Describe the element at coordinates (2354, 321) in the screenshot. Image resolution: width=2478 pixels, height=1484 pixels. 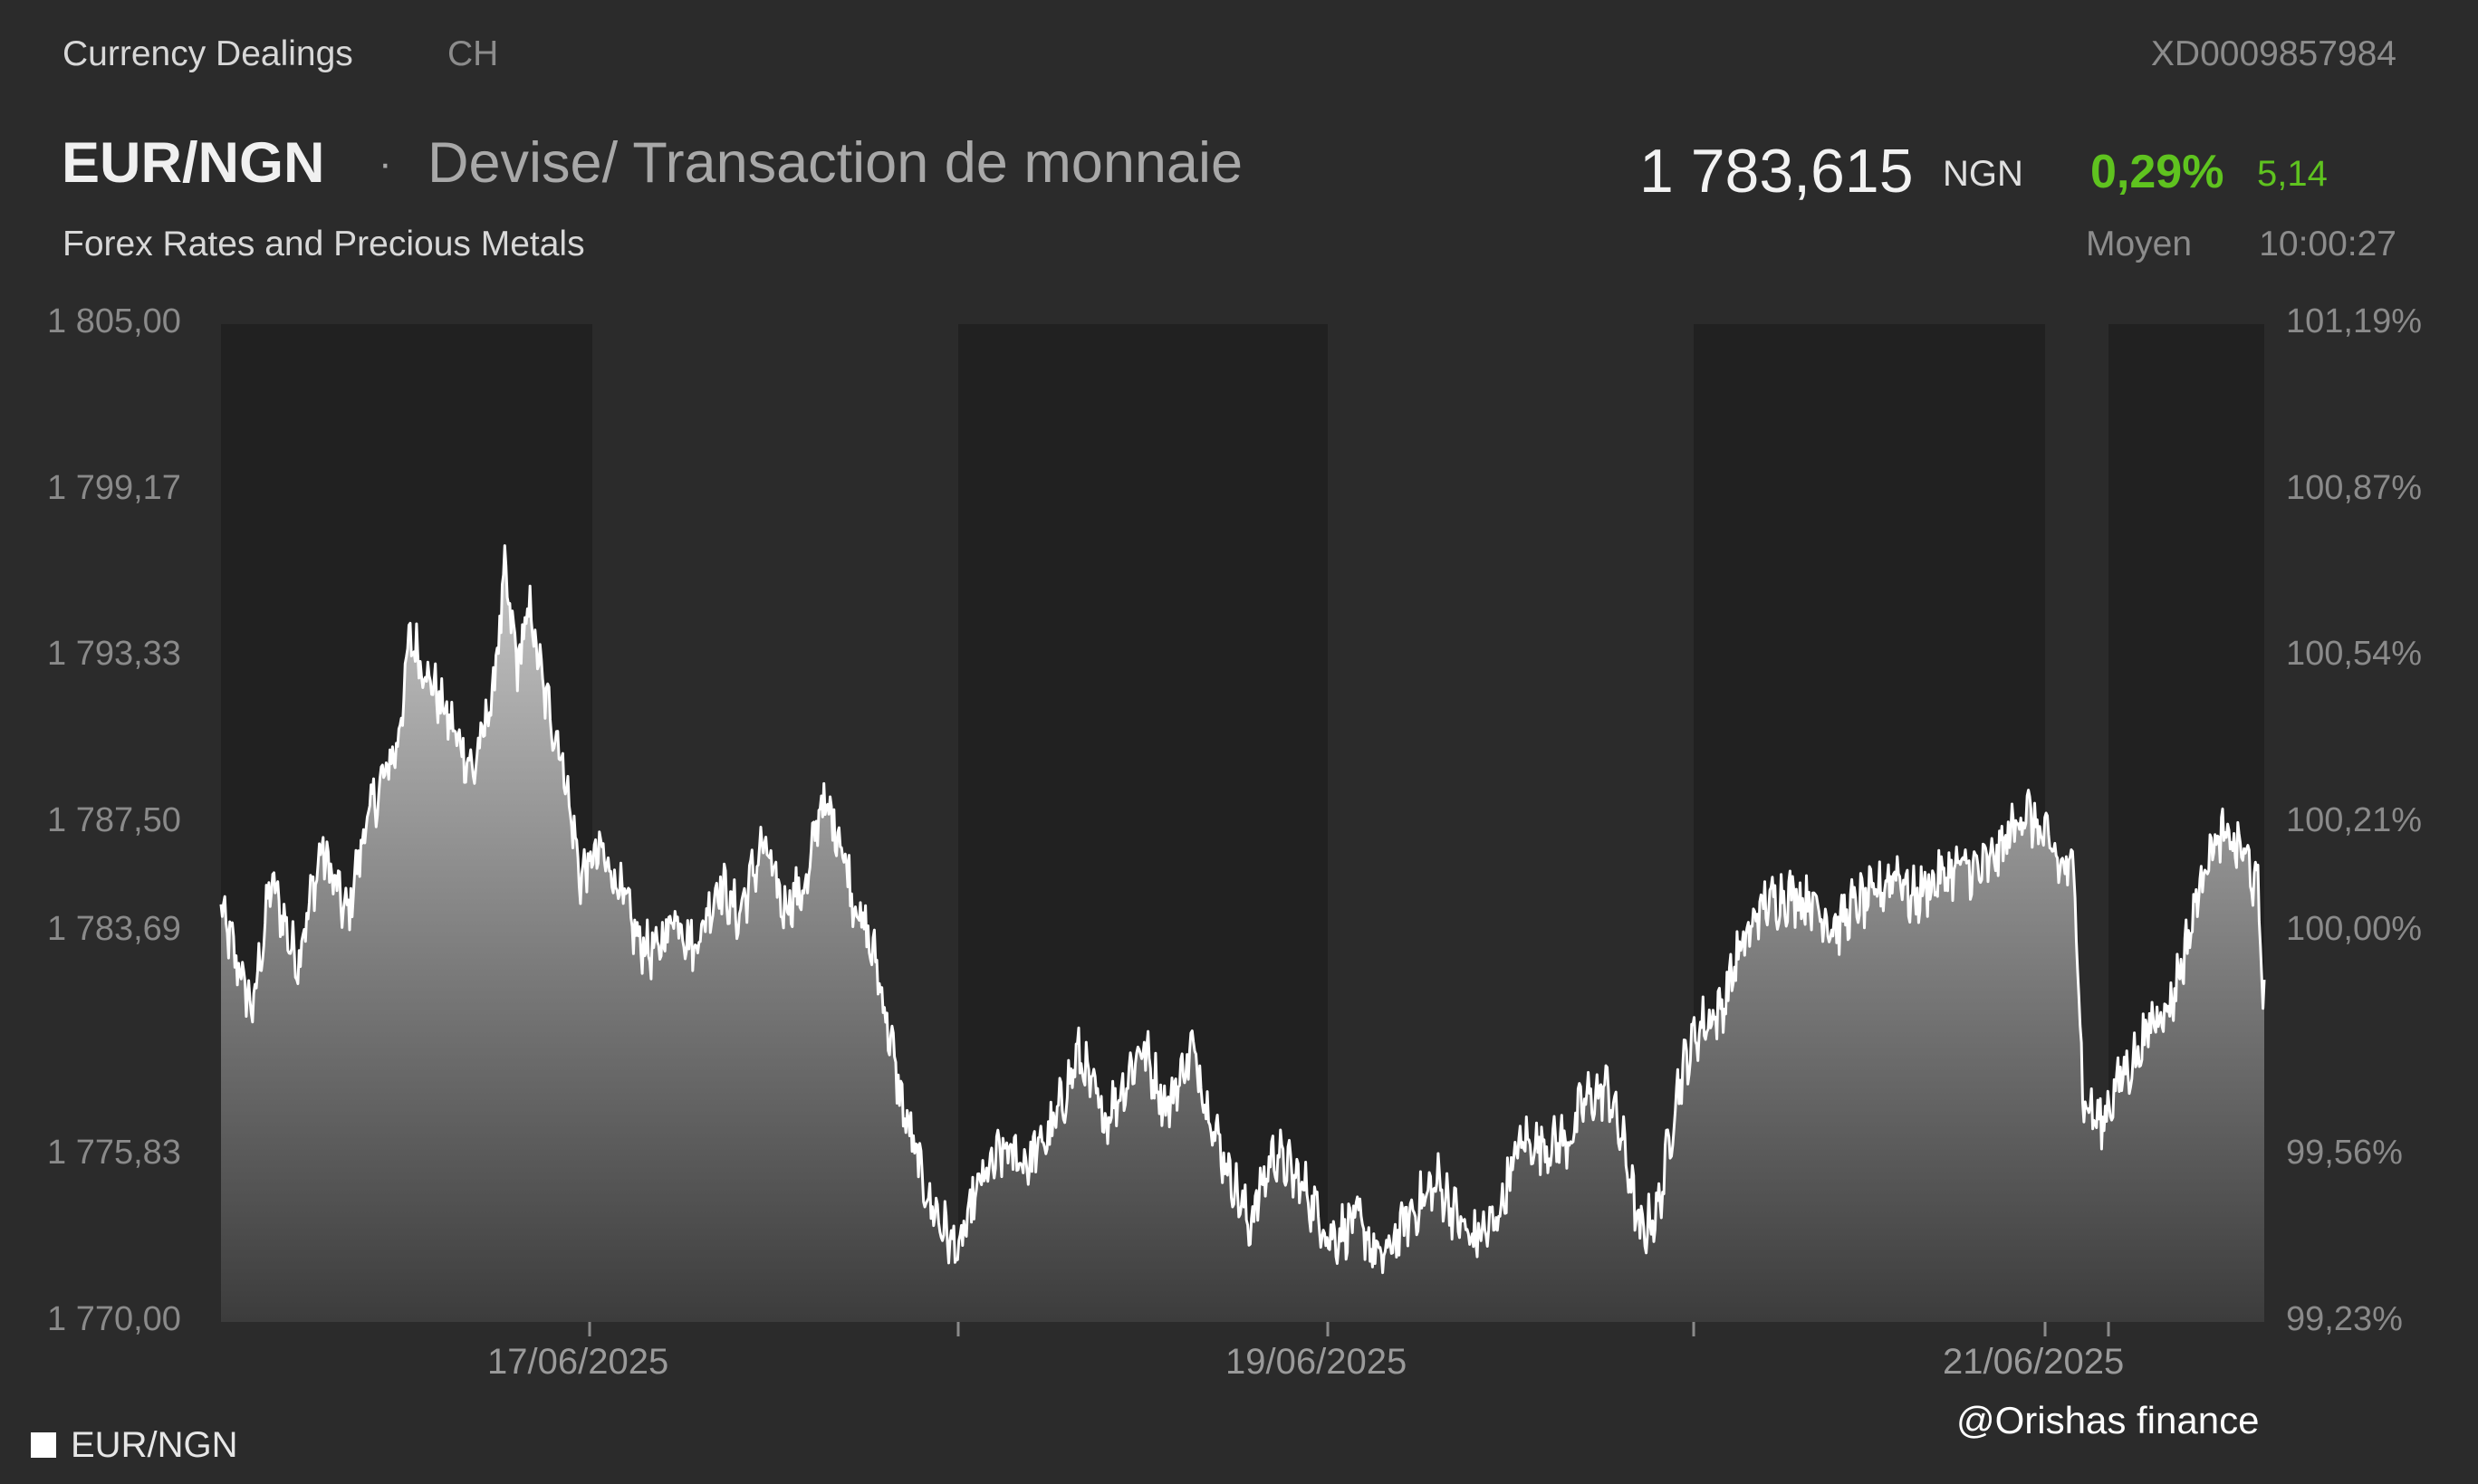
I see `y-tick-label-right: 101,19%` at that location.